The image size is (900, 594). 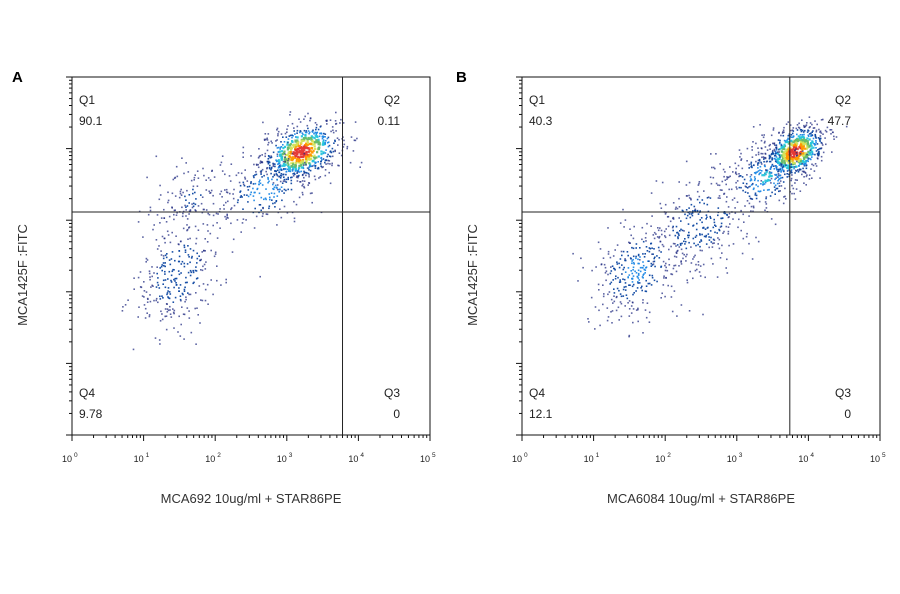 I want to click on panel-a-q4-percent: 9.78, so click(x=91, y=414).